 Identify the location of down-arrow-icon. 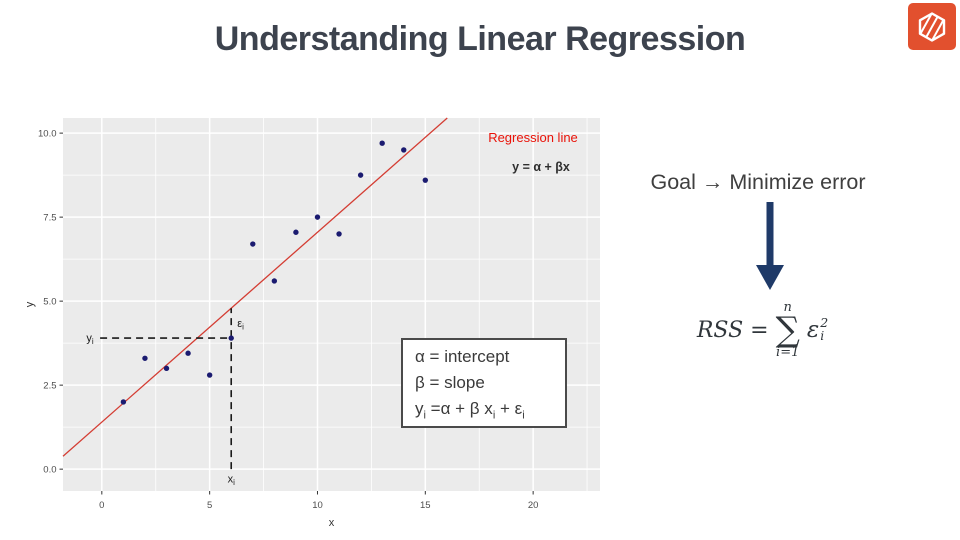
(770, 246).